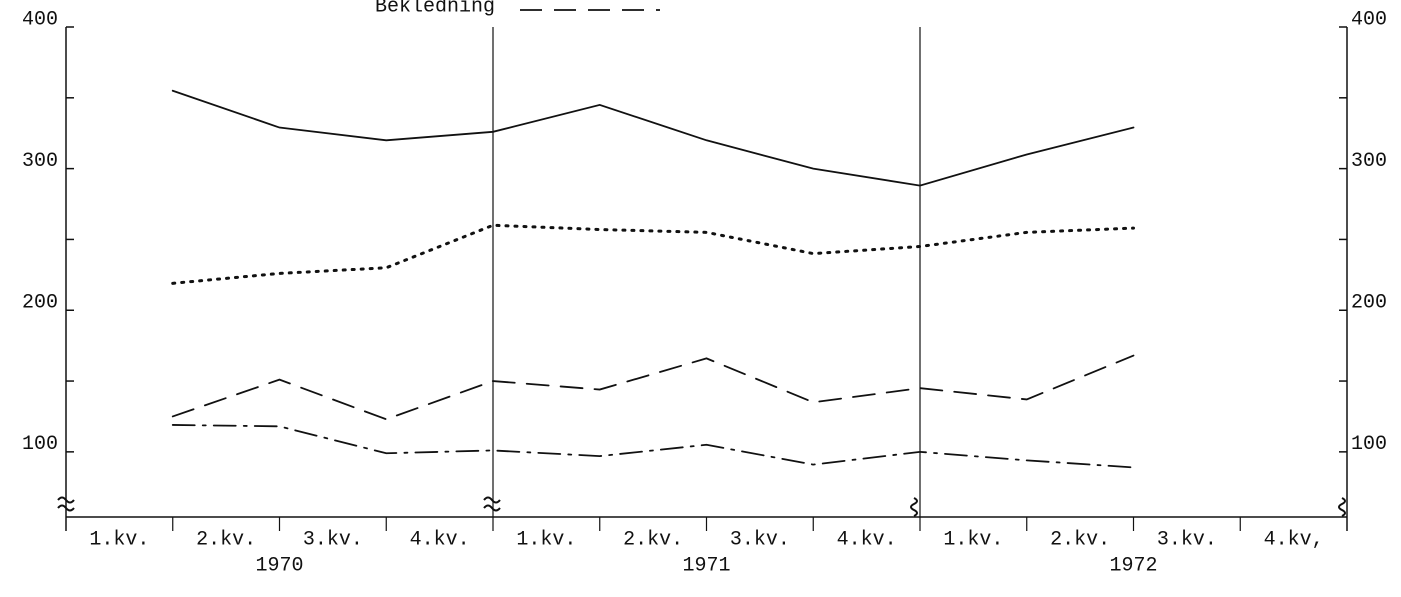  I want to click on y2-tick-label: 300, so click(1369, 161).